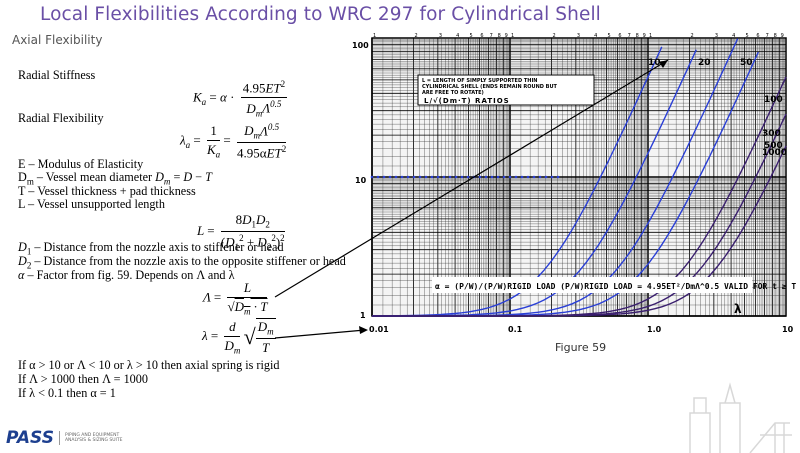 This screenshot has width=800, height=453. I want to click on legend-line-1: L = LENGTH OF SIMPLY SUPPORTED THIN, so click(480, 81).